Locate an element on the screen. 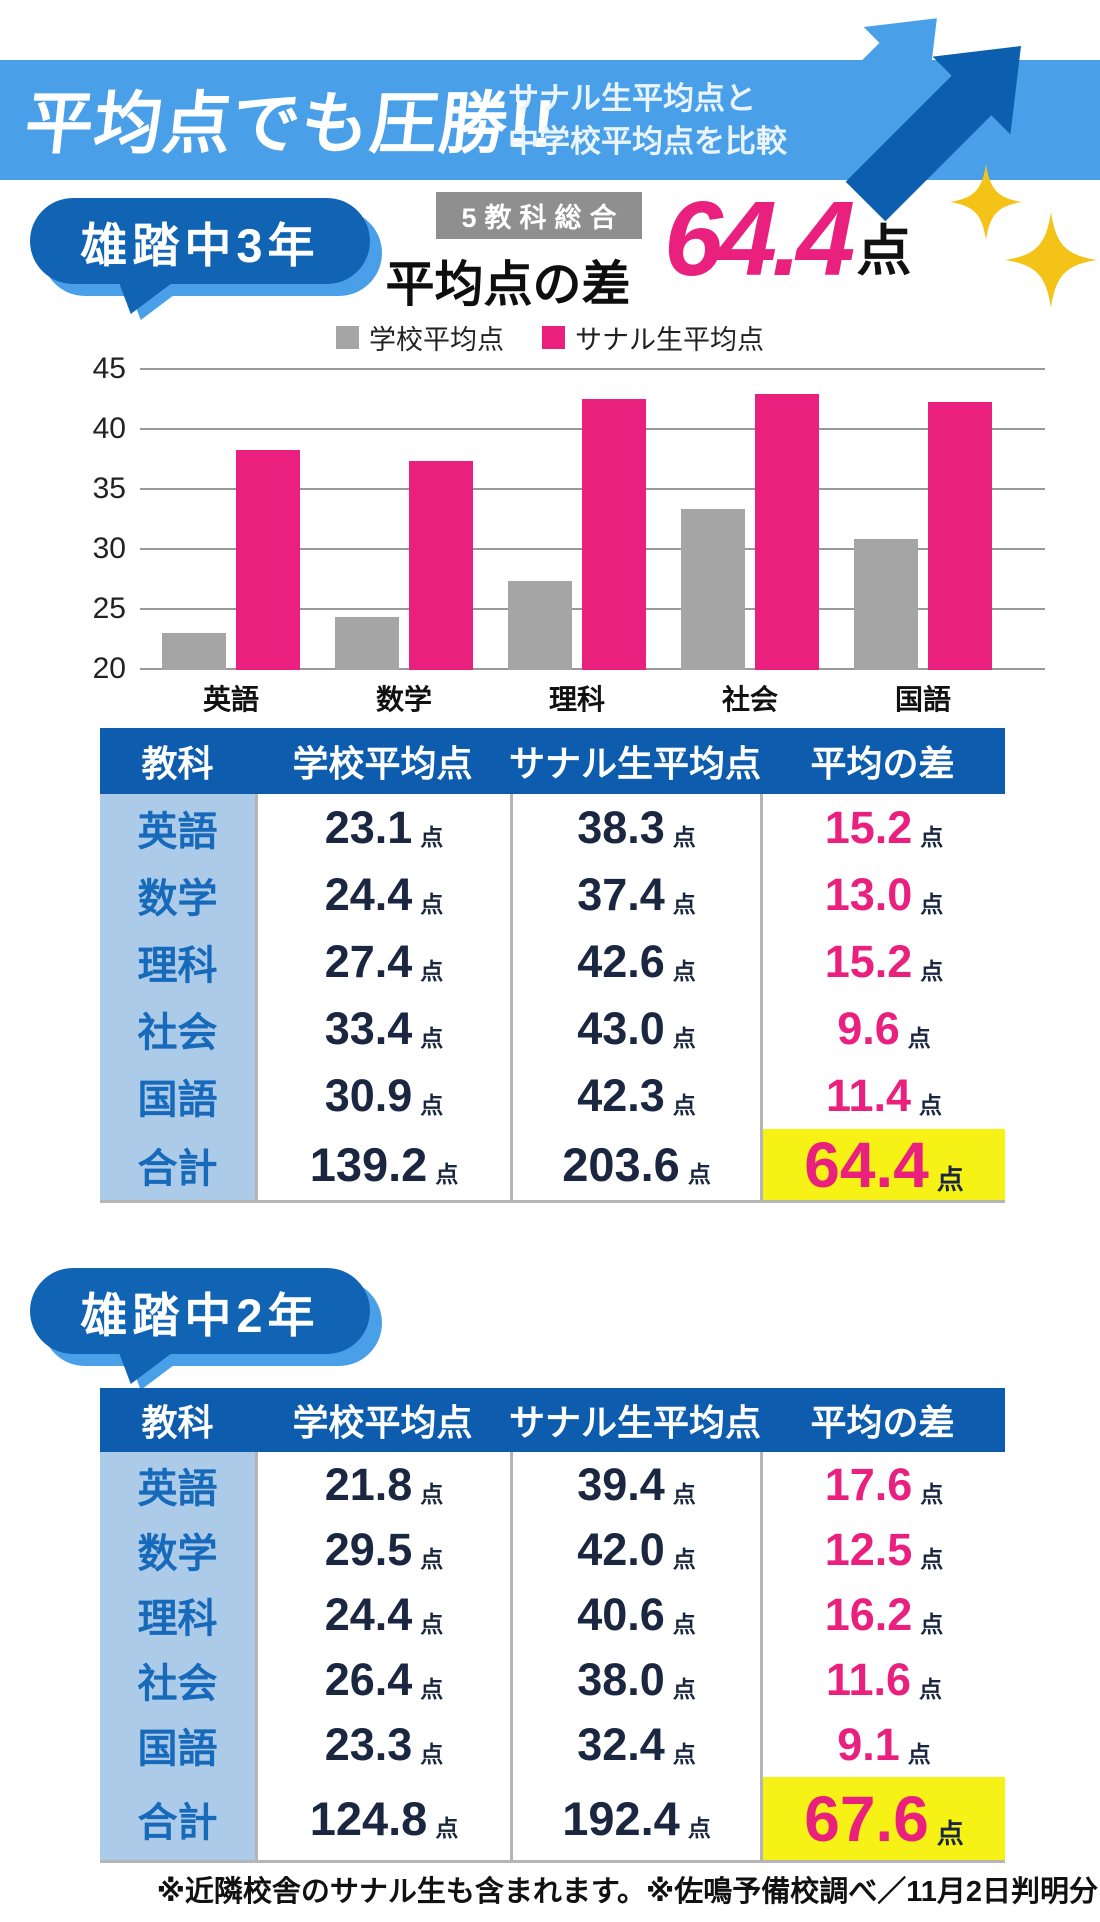  cell-diff-value: 11.4 is located at coordinates (868, 1095).